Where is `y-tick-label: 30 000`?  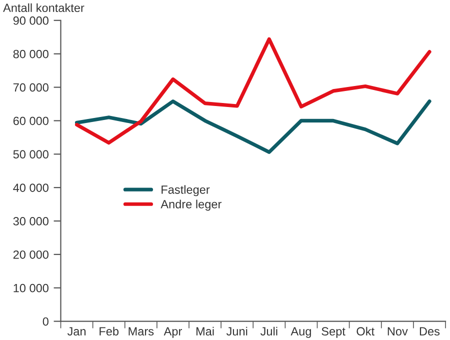
y-tick-label: 30 000 is located at coordinates (30, 221).